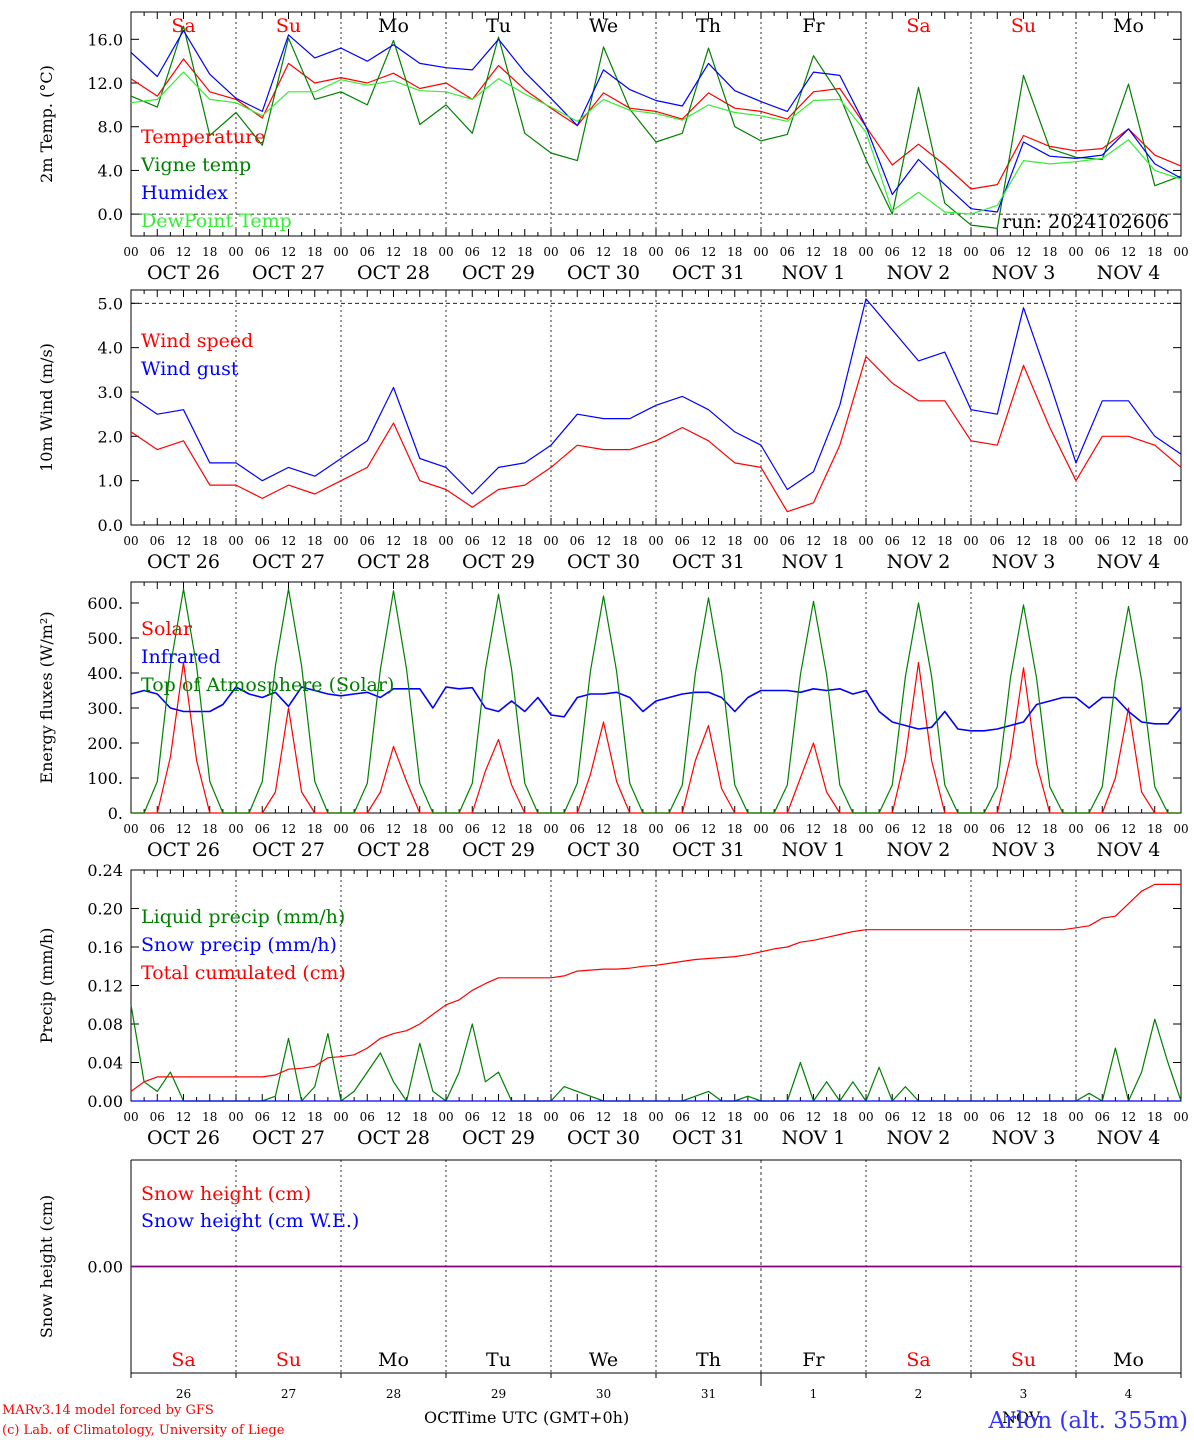  I want to click on x-date-label: OCT 28, so click(393, 273).